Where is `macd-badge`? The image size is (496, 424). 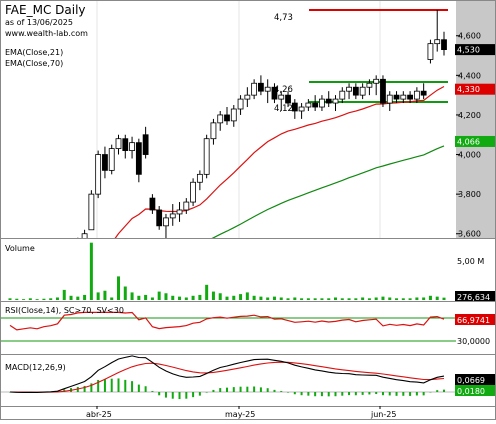 macd-badge is located at coordinates (475, 379).